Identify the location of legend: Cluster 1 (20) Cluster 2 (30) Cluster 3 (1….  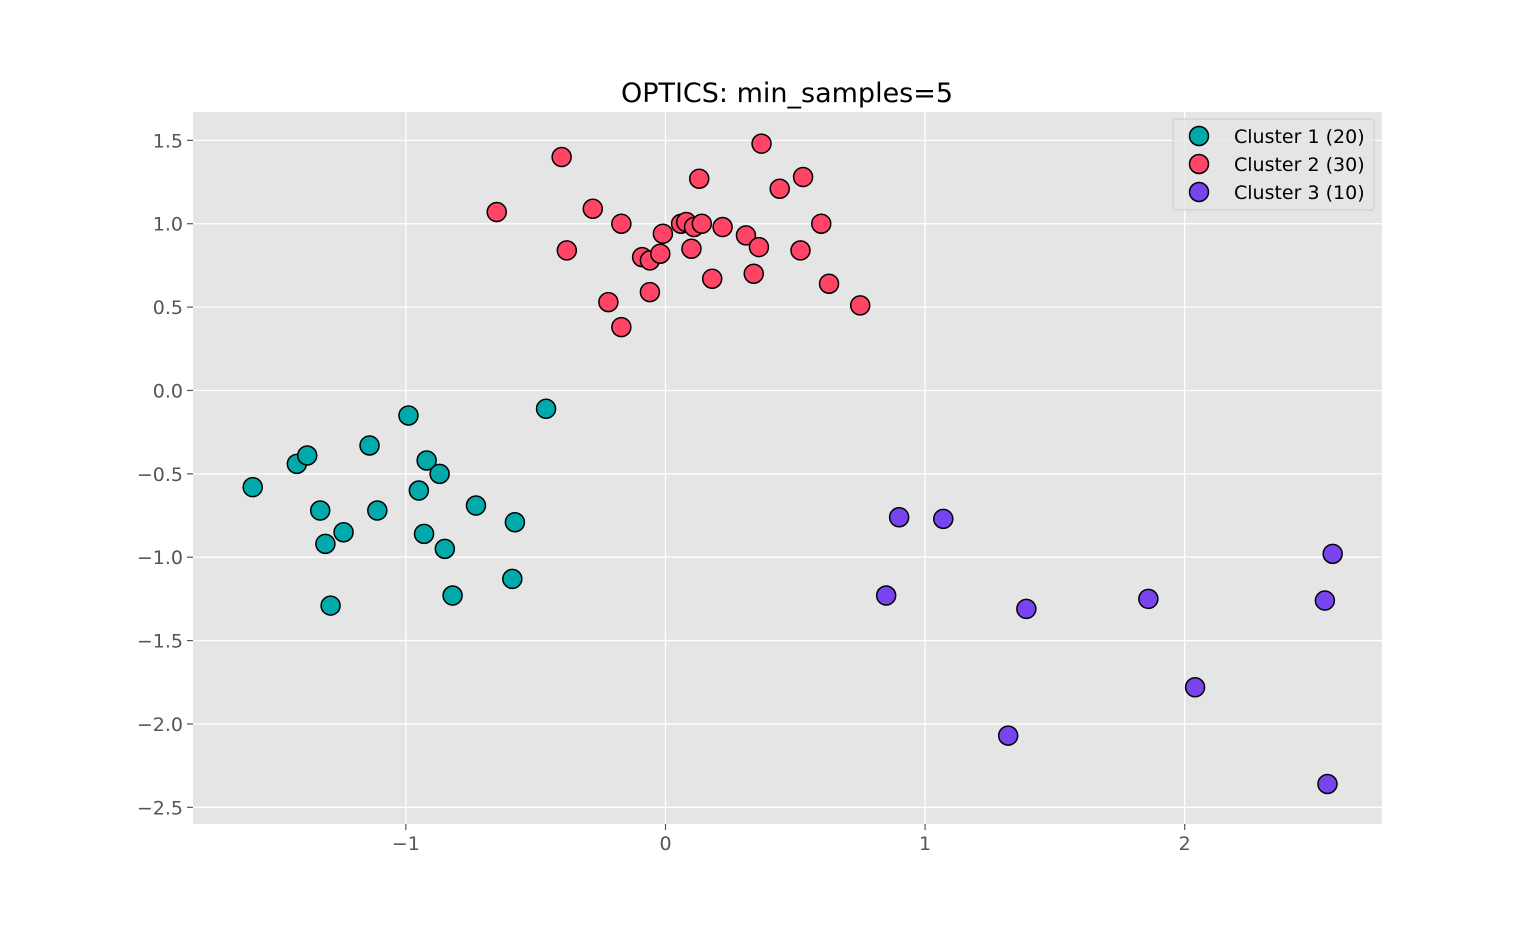
(1273, 164).